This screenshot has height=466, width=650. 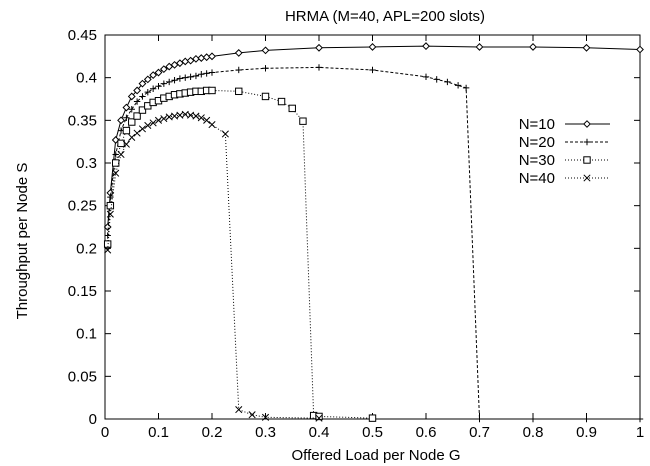 I want to click on legend: N=10N=20N=30N=40, so click(x=564, y=151).